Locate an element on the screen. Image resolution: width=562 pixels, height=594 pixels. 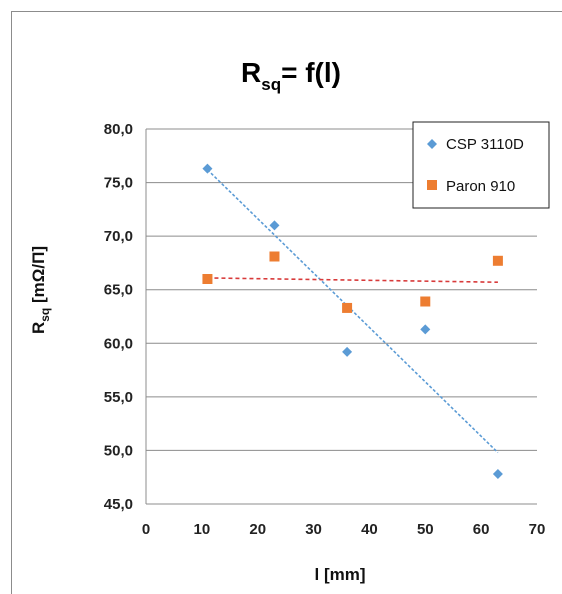
chart-title-rest: = f(l) is located at coordinates (311, 72).